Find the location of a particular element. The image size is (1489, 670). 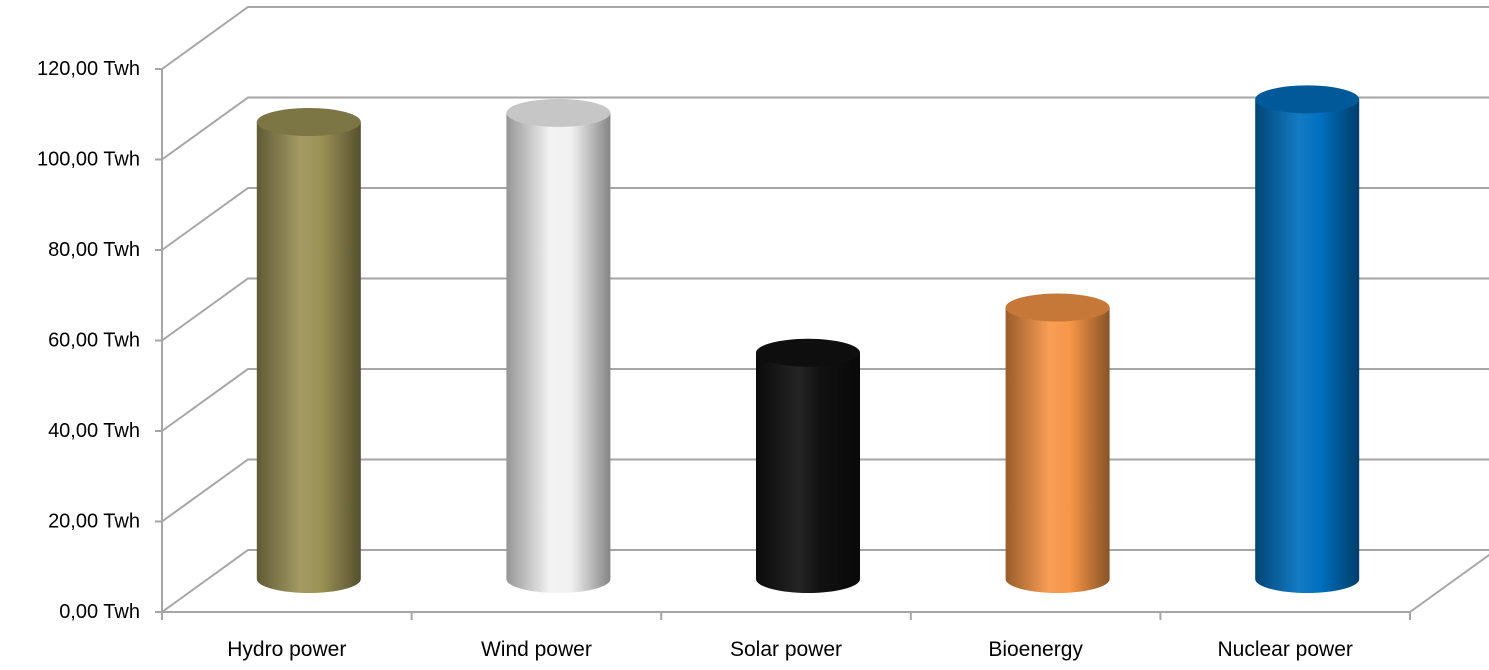

y-tick-label: 0,00 Twh is located at coordinates (99, 612).